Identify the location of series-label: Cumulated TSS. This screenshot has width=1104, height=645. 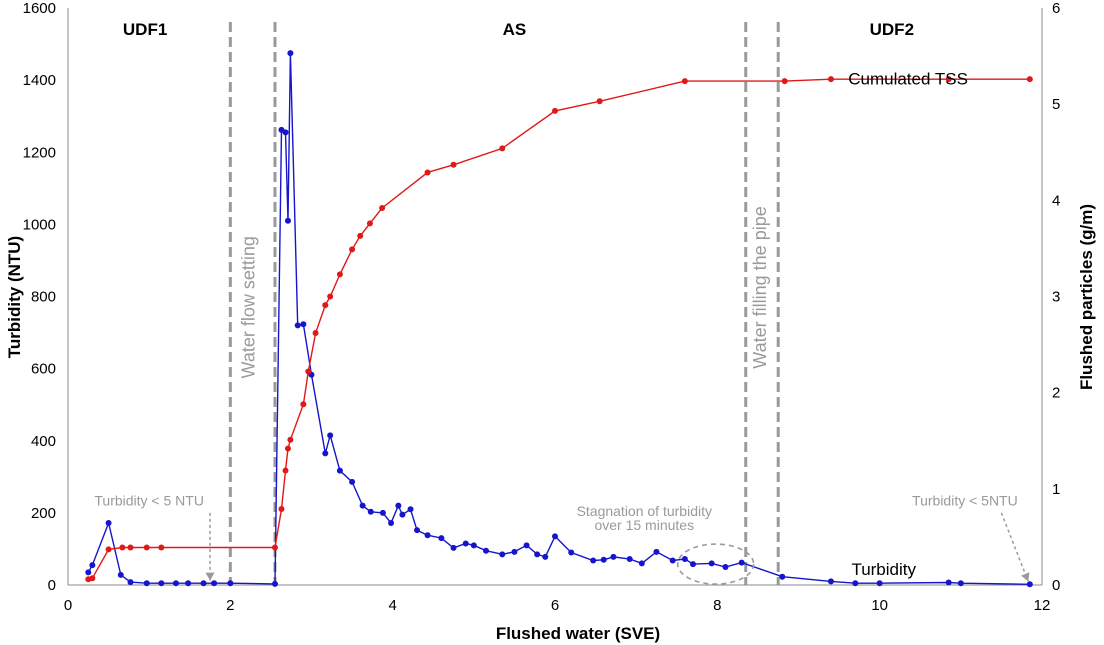
(908, 78).